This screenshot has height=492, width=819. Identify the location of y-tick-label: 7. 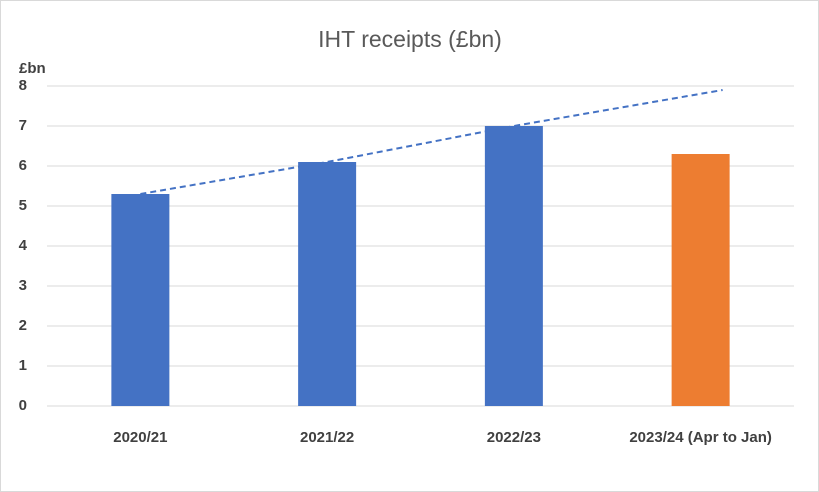
(23, 125).